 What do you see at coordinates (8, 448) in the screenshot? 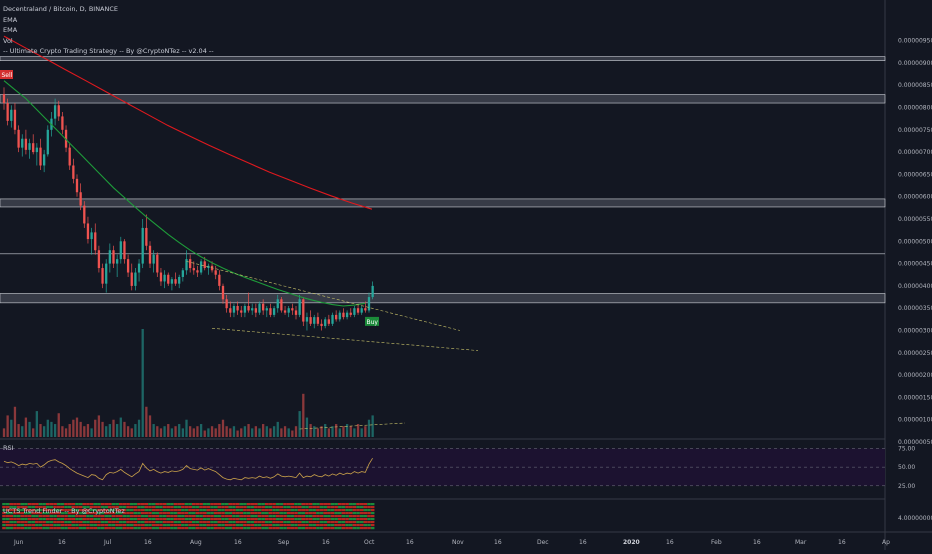
I see `rsi-pane-label: RSI` at bounding box center [8, 448].